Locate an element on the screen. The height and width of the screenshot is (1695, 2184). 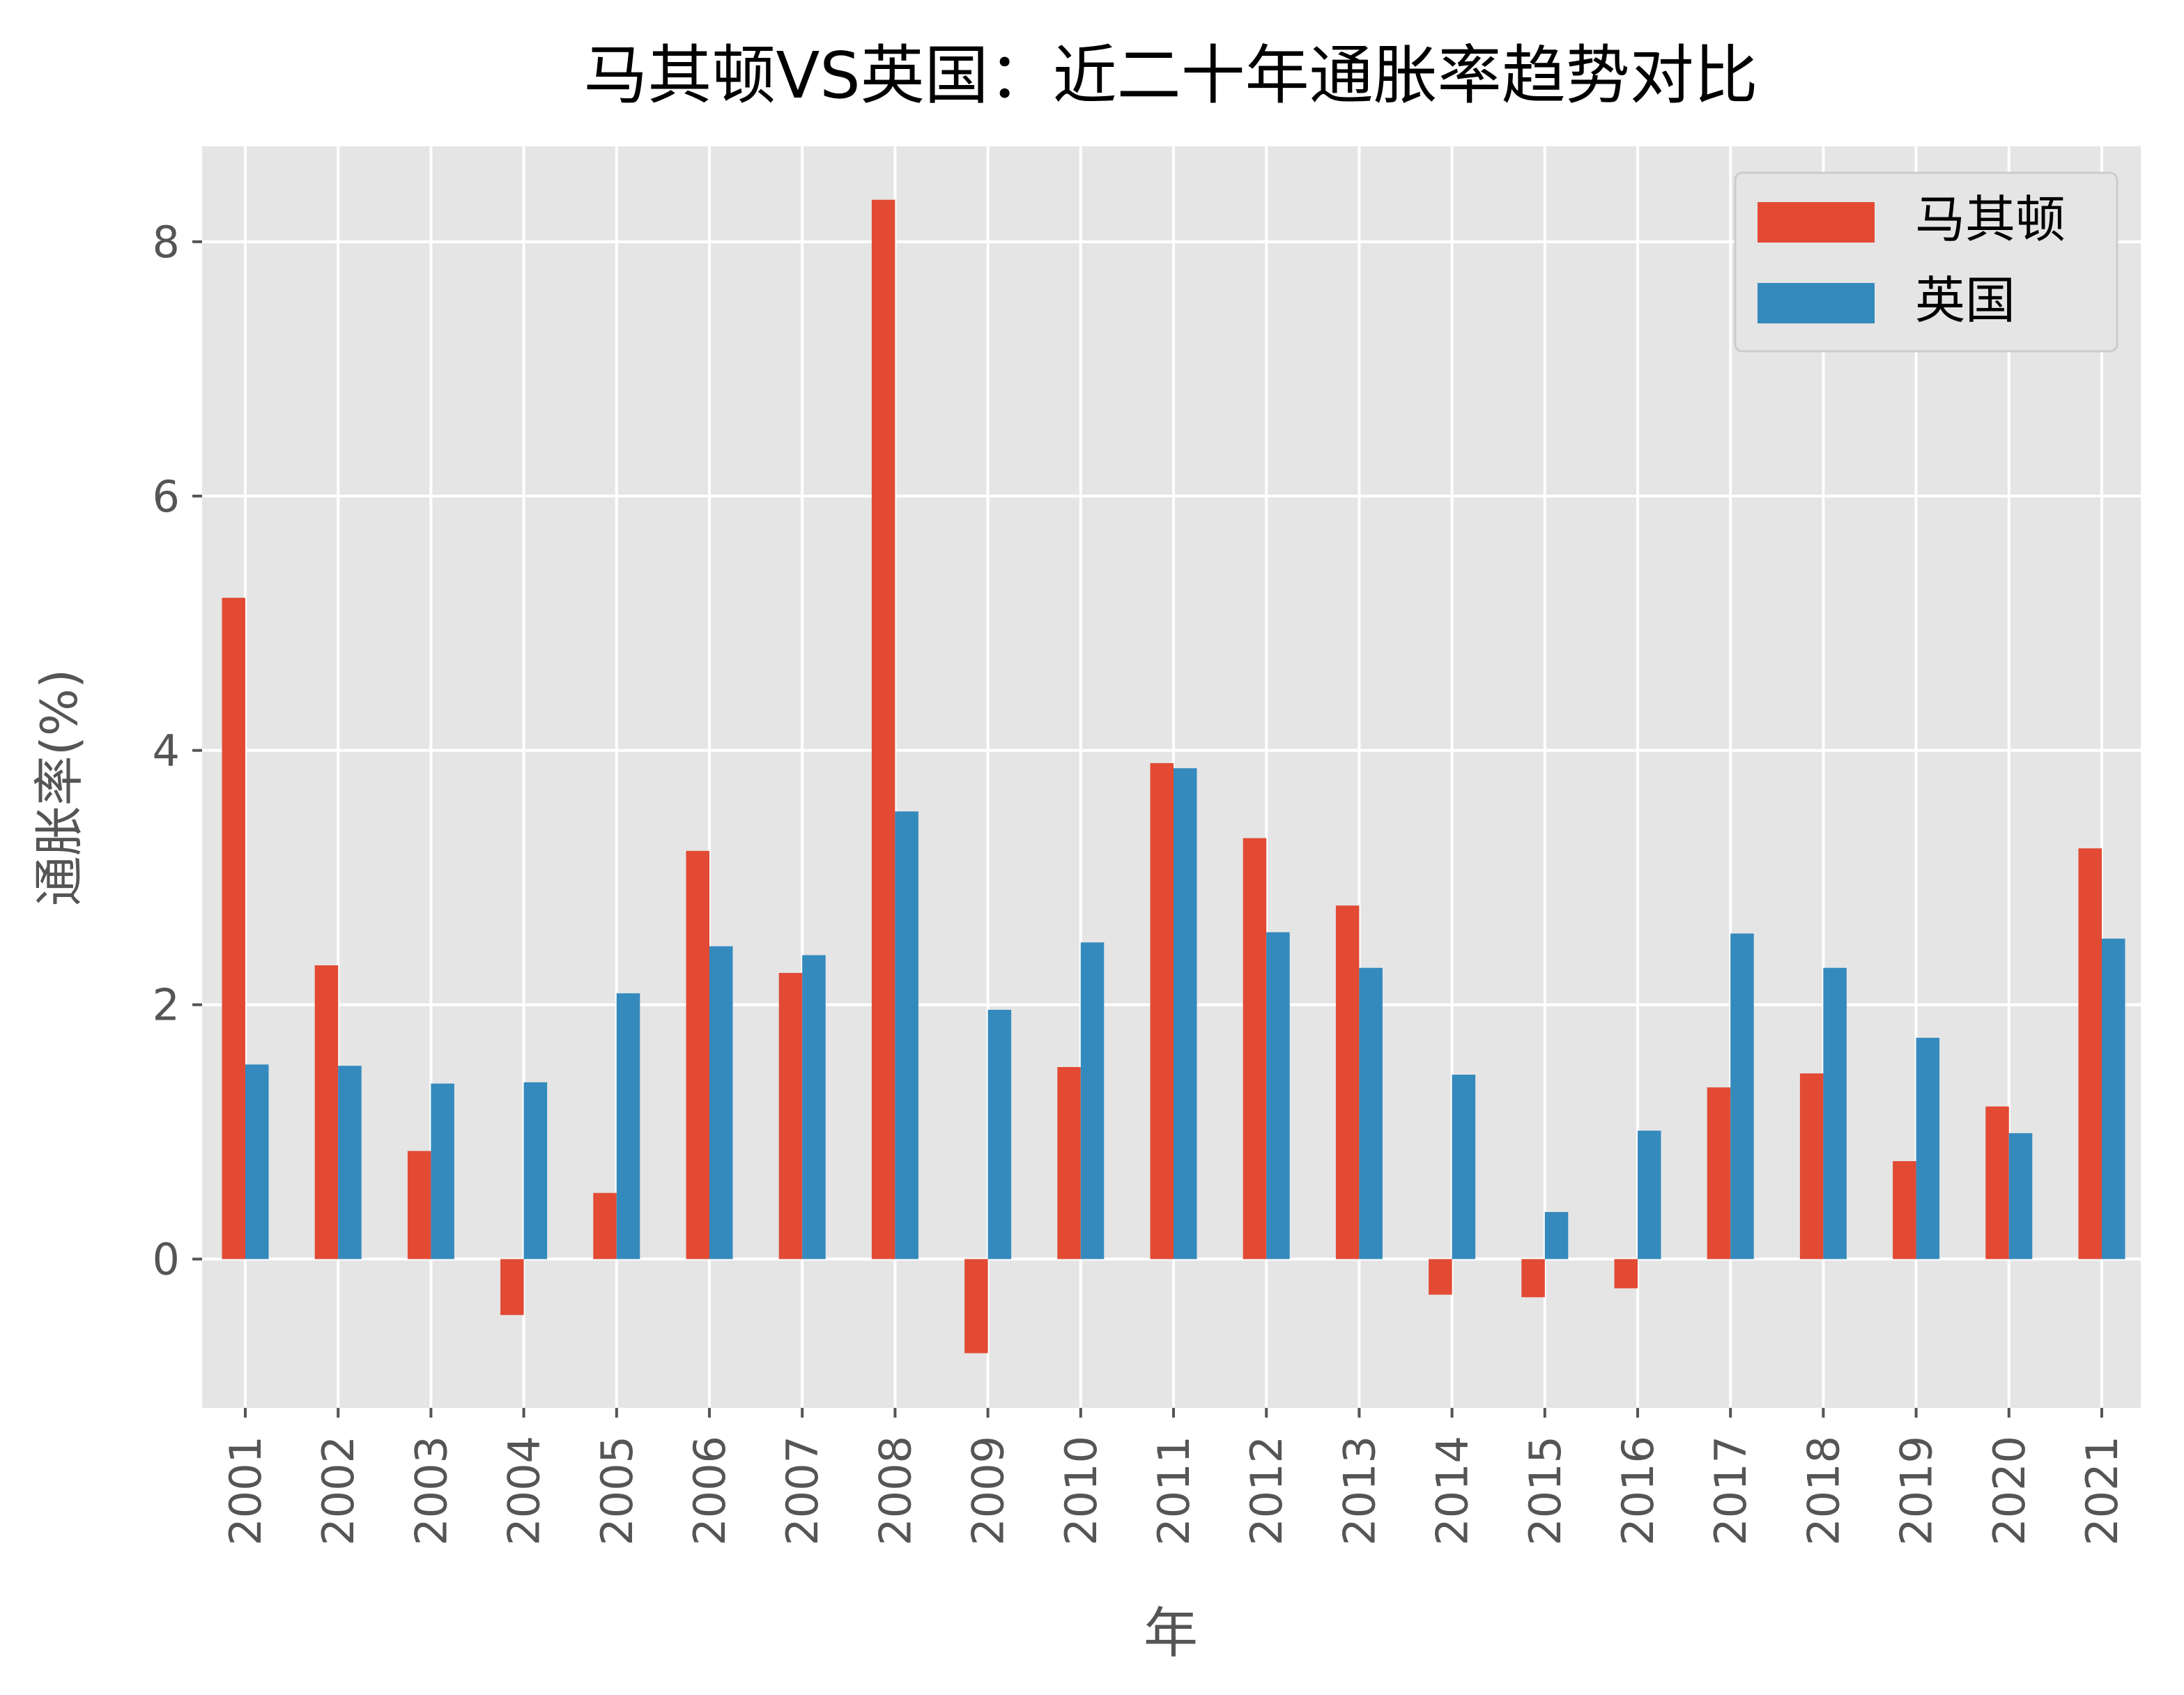
x-tick-label: 2010 is located at coordinates (1081, 1491).